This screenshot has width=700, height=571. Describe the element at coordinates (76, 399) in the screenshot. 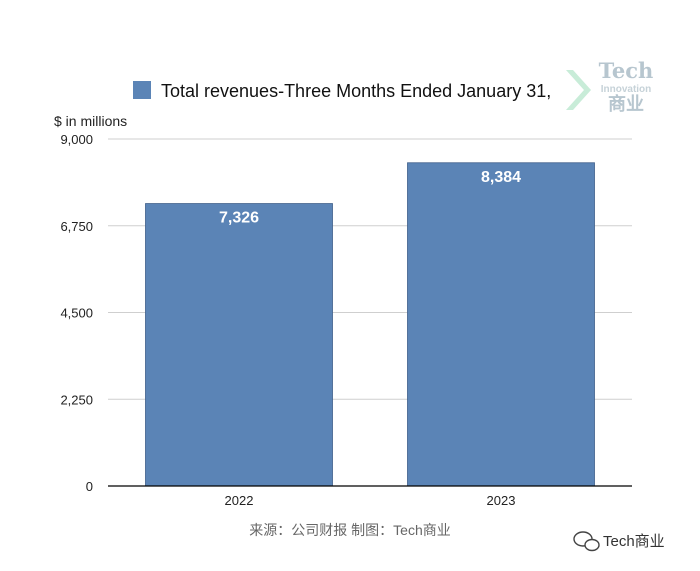

I see `y-tick-label: 2,250` at that location.